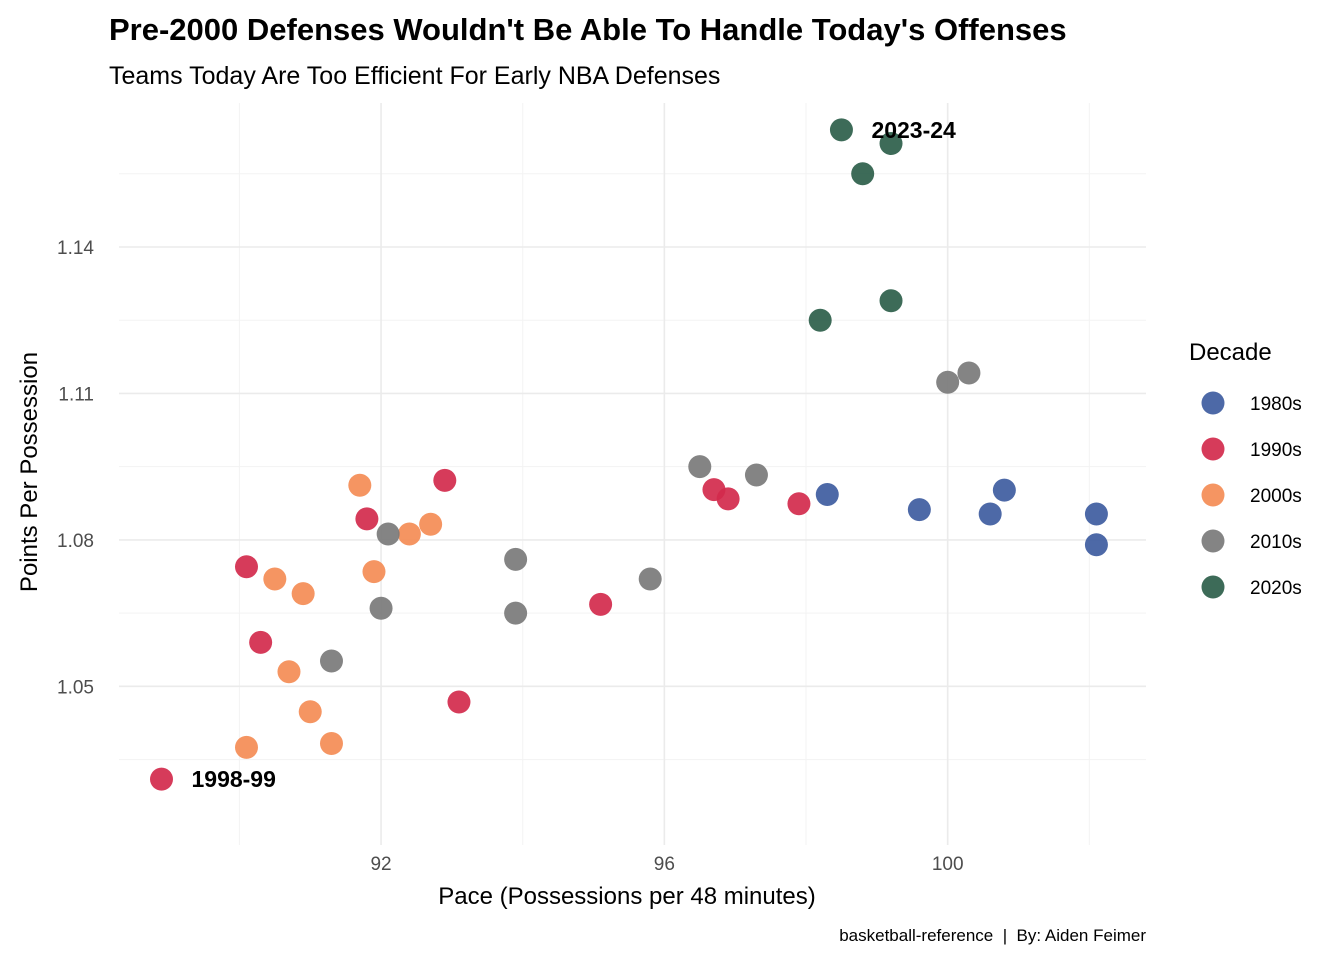 The image size is (1344, 960). What do you see at coordinates (1276, 542) in the screenshot?
I see `legend-label-2010s: 2010s` at bounding box center [1276, 542].